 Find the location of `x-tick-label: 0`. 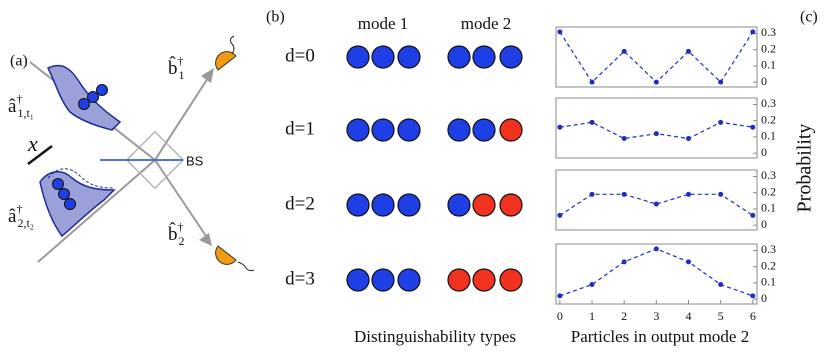

x-tick-label: 0 is located at coordinates (560, 316).